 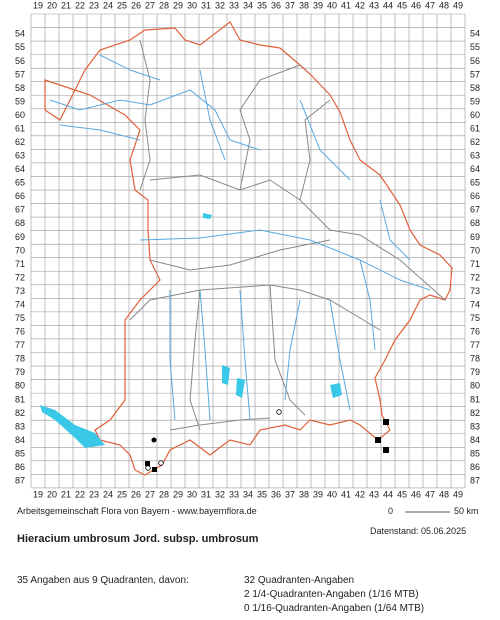 I want to click on column-label: 42, so click(x=360, y=494).